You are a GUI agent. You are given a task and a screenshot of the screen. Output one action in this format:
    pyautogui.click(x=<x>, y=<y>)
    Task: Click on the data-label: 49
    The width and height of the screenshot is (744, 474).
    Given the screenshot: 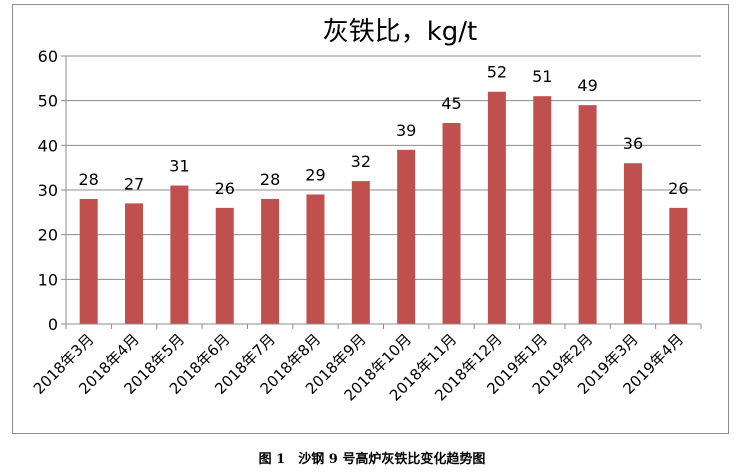 What is the action you would take?
    pyautogui.click(x=587, y=85)
    